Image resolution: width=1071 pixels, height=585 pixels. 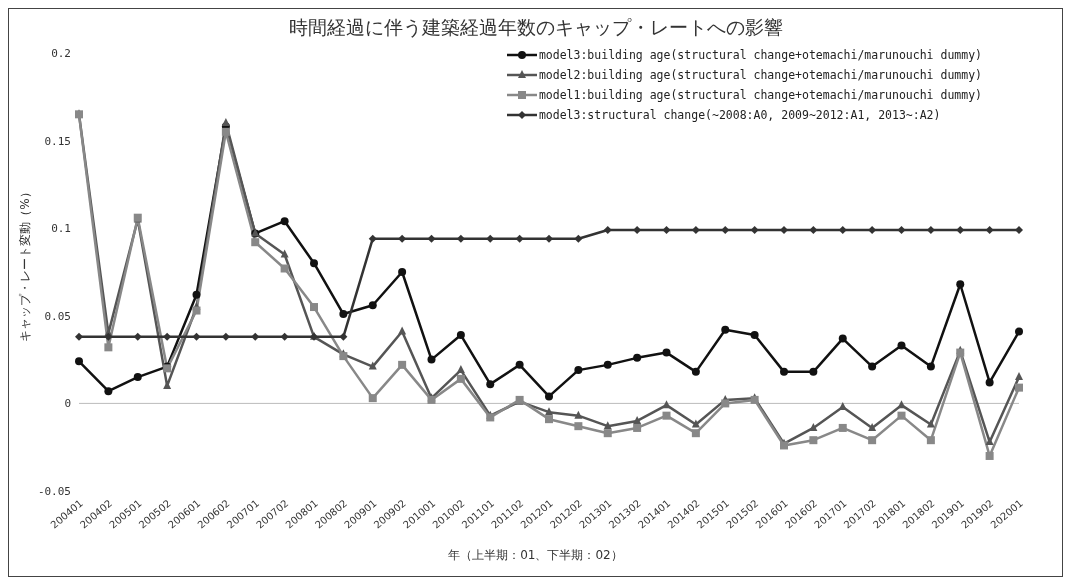 I want to click on y-tick-label: -0.05, so click(x=54, y=491).